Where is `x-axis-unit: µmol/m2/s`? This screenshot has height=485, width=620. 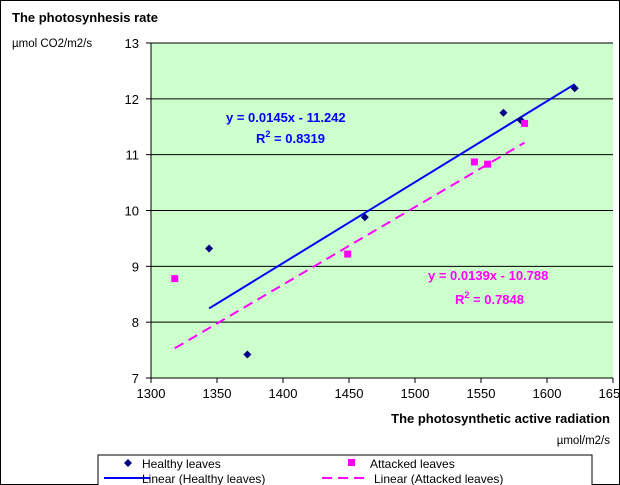 x-axis-unit: µmol/m2/s is located at coordinates (584, 441).